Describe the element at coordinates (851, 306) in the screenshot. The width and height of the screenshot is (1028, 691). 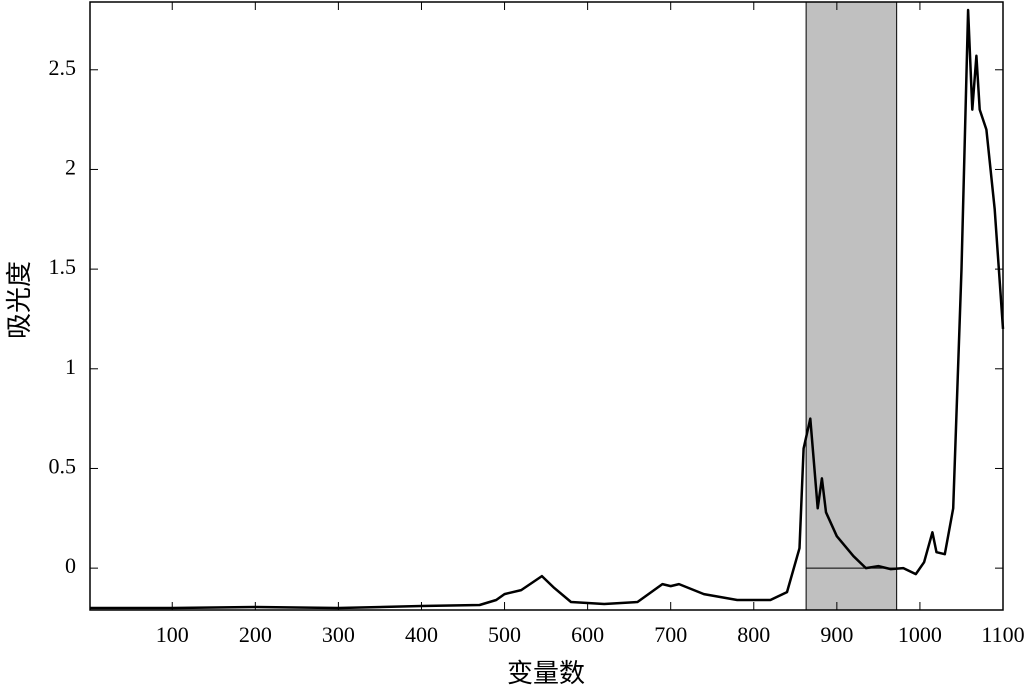
I see `shaded-region` at that location.